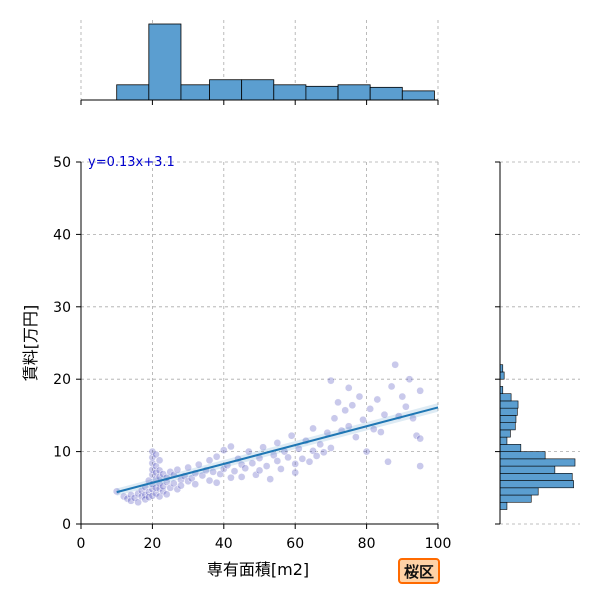 This screenshot has width=600, height=600. I want to click on x-tick-label: 20, so click(152, 544).